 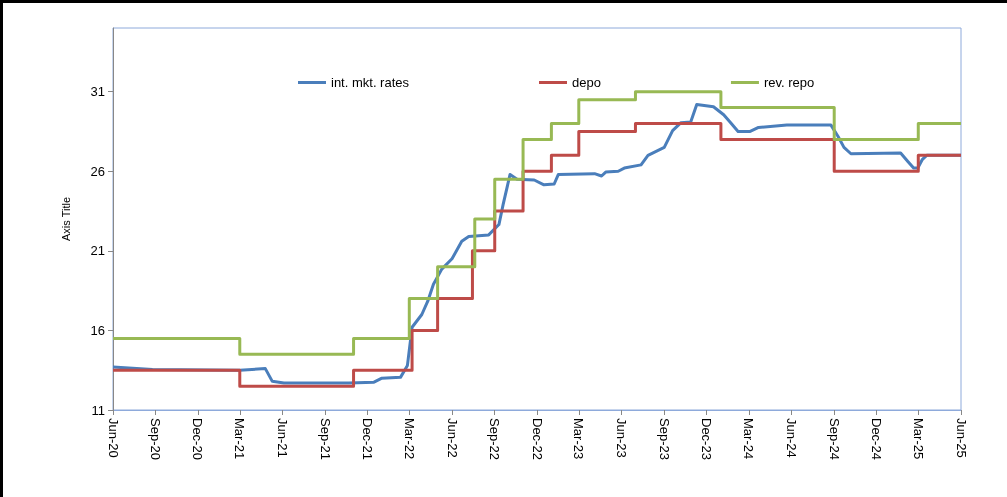 I want to click on y-tick-label: 11, so click(x=98, y=410).